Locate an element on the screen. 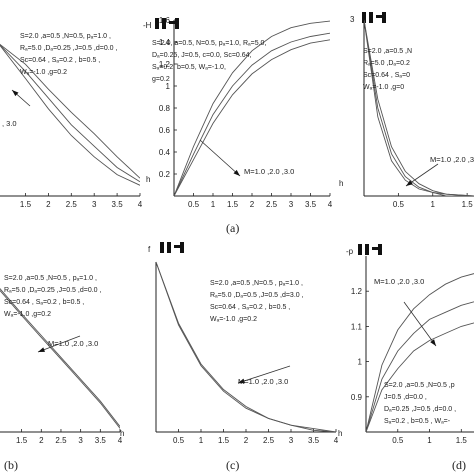 The height and width of the screenshot is (474, 474). caption-a: (a) is located at coordinates (233, 228).